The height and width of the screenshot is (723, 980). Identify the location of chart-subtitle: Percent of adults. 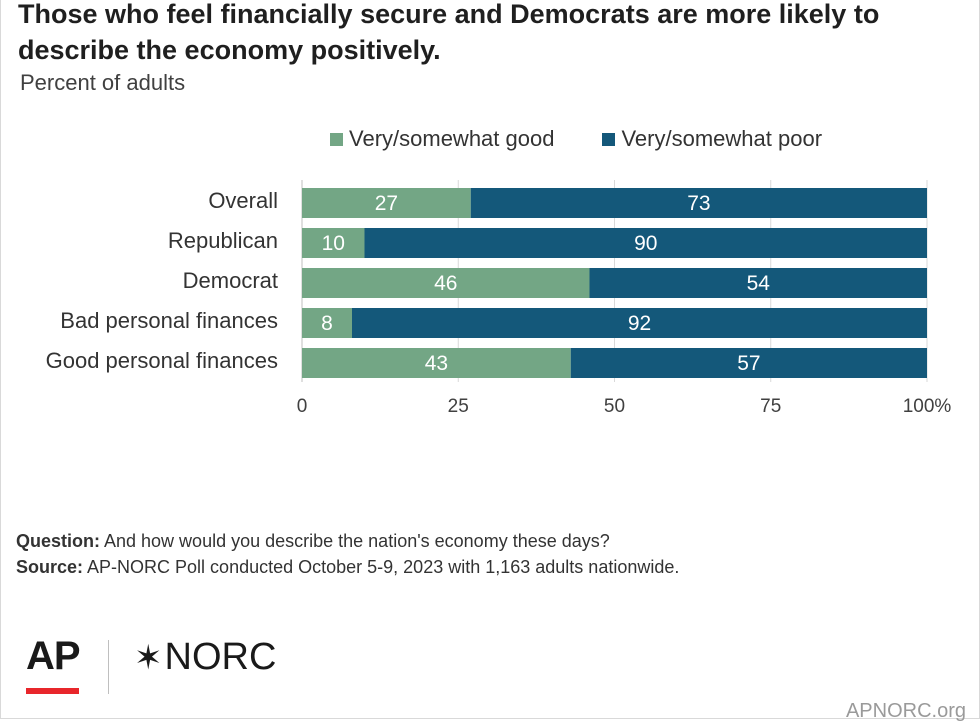
(103, 82).